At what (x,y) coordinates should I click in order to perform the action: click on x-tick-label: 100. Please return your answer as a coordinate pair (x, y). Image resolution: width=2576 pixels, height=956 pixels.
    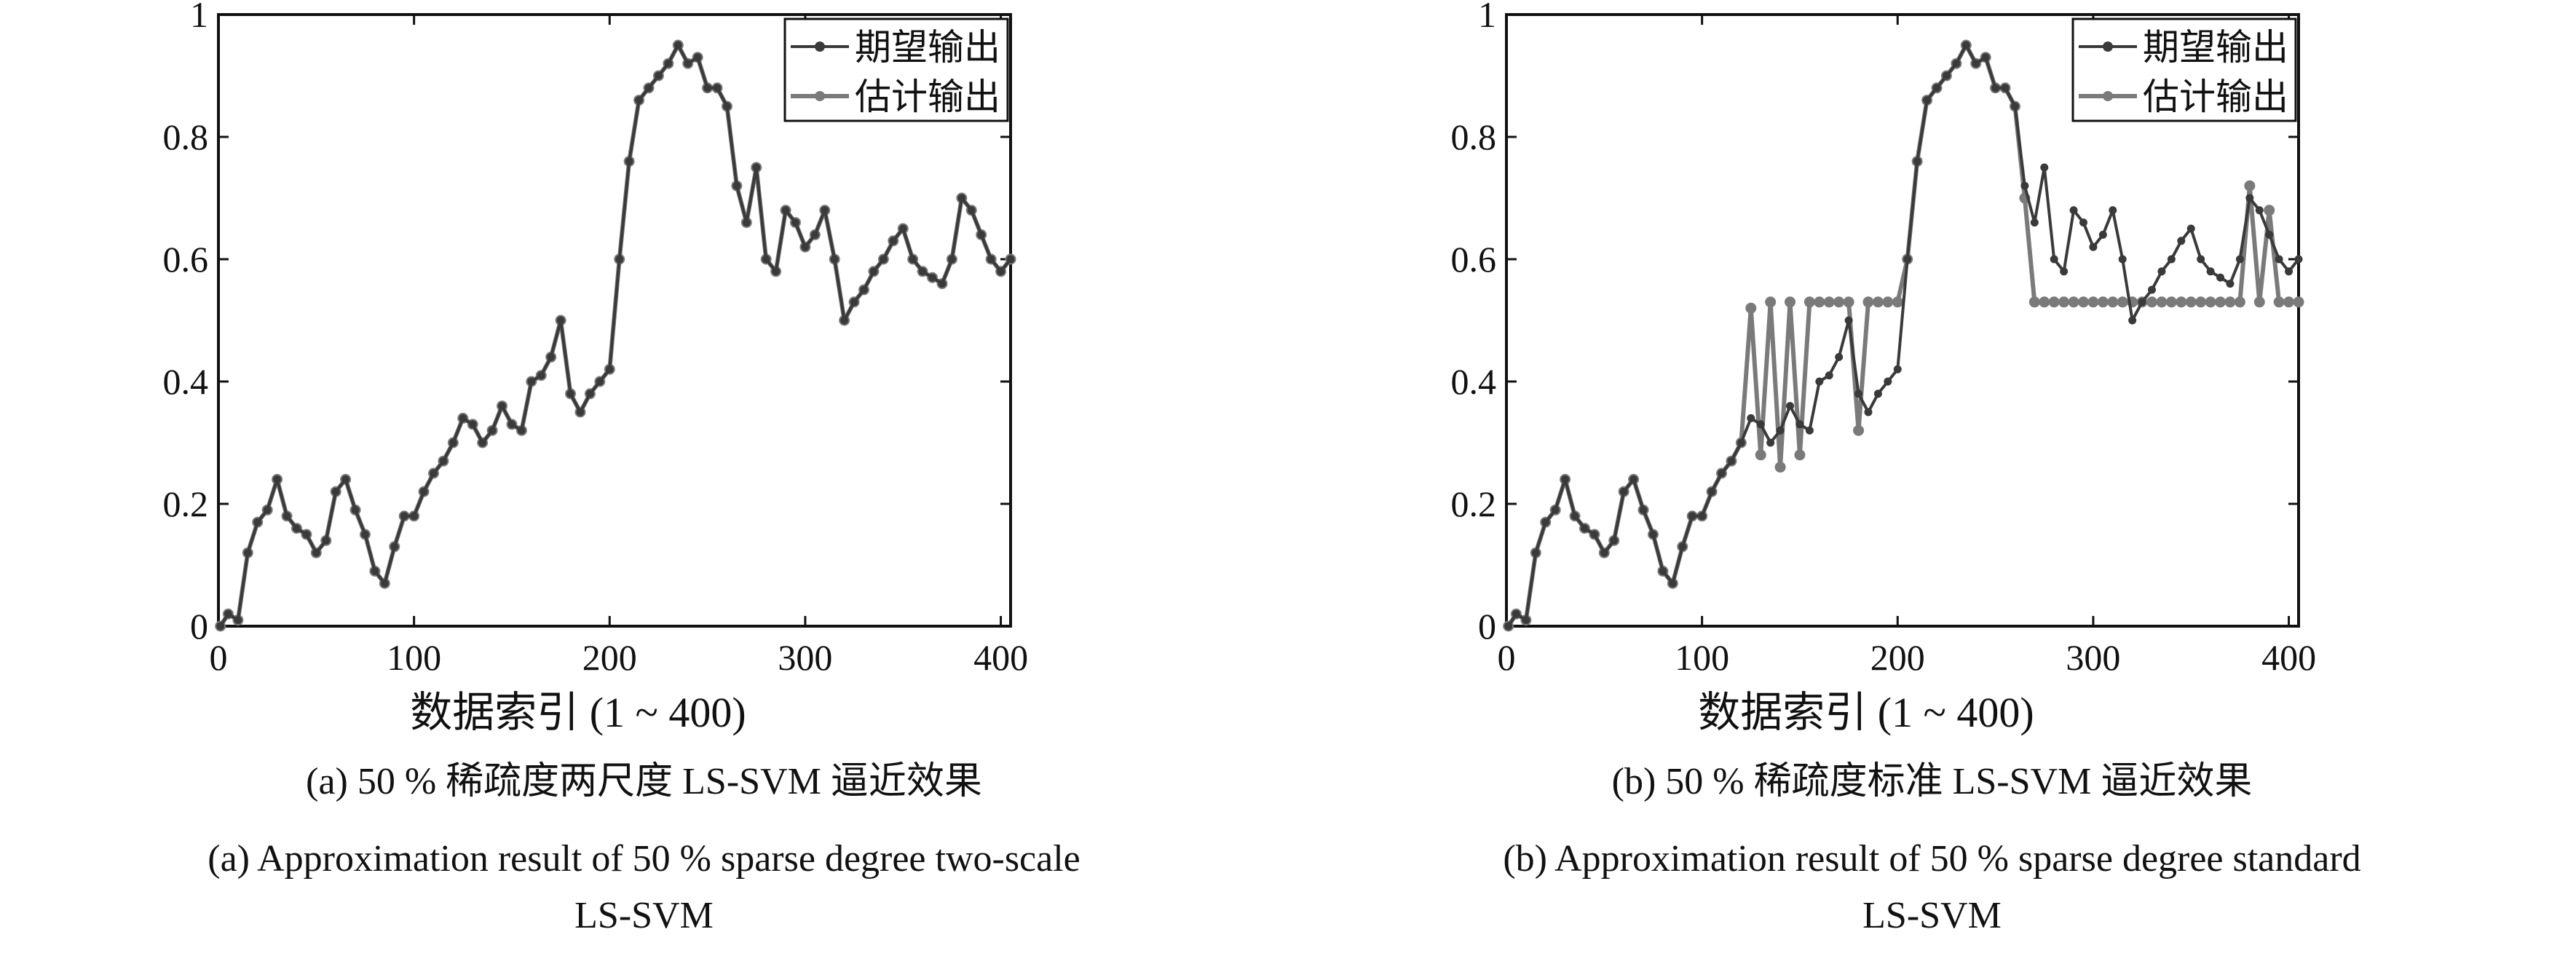
    Looking at the image, I should click on (1702, 657).